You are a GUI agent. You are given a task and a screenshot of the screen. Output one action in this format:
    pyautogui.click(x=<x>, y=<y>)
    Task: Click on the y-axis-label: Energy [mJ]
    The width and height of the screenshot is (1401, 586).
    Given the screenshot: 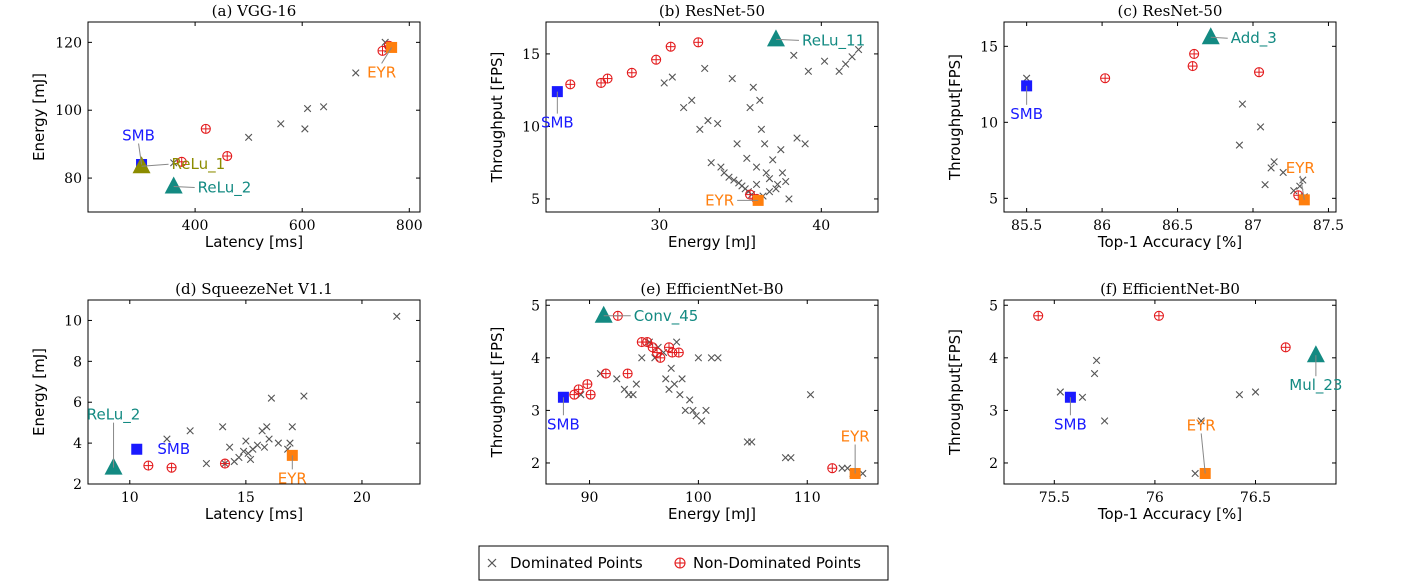 What is the action you would take?
    pyautogui.click(x=39, y=392)
    